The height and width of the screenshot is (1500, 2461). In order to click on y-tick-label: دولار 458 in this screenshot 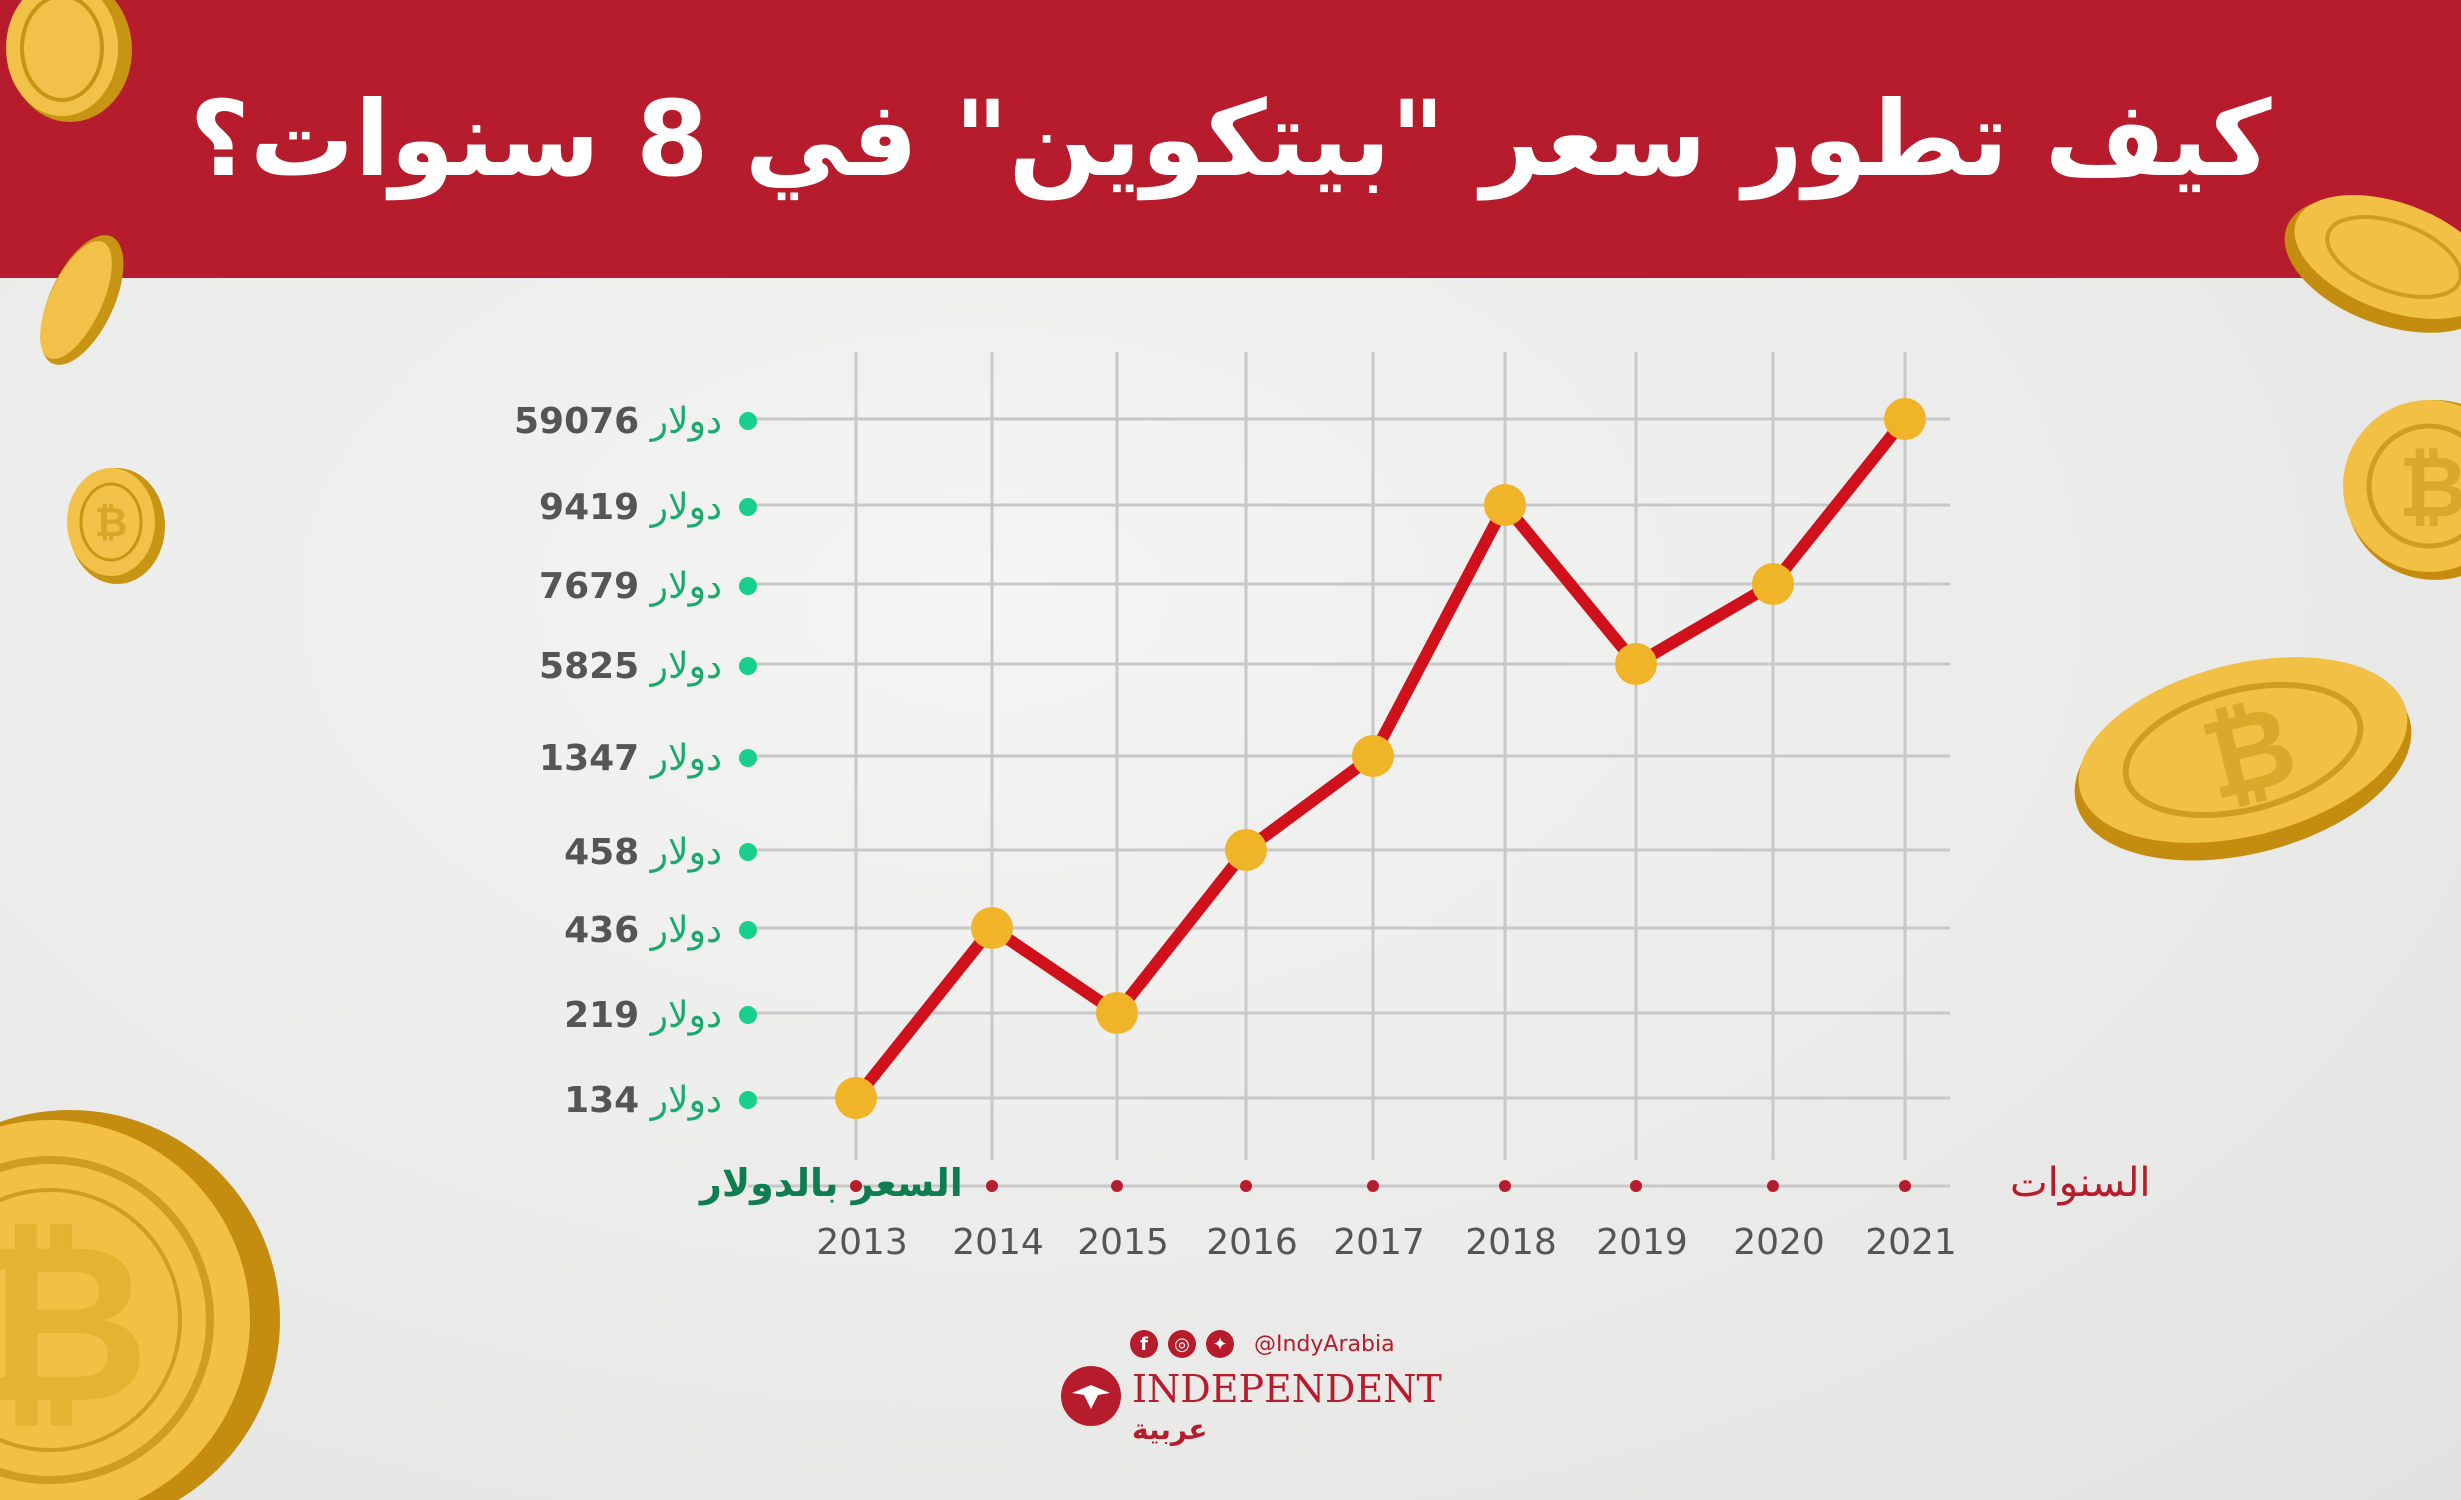, I will do `click(643, 852)`.